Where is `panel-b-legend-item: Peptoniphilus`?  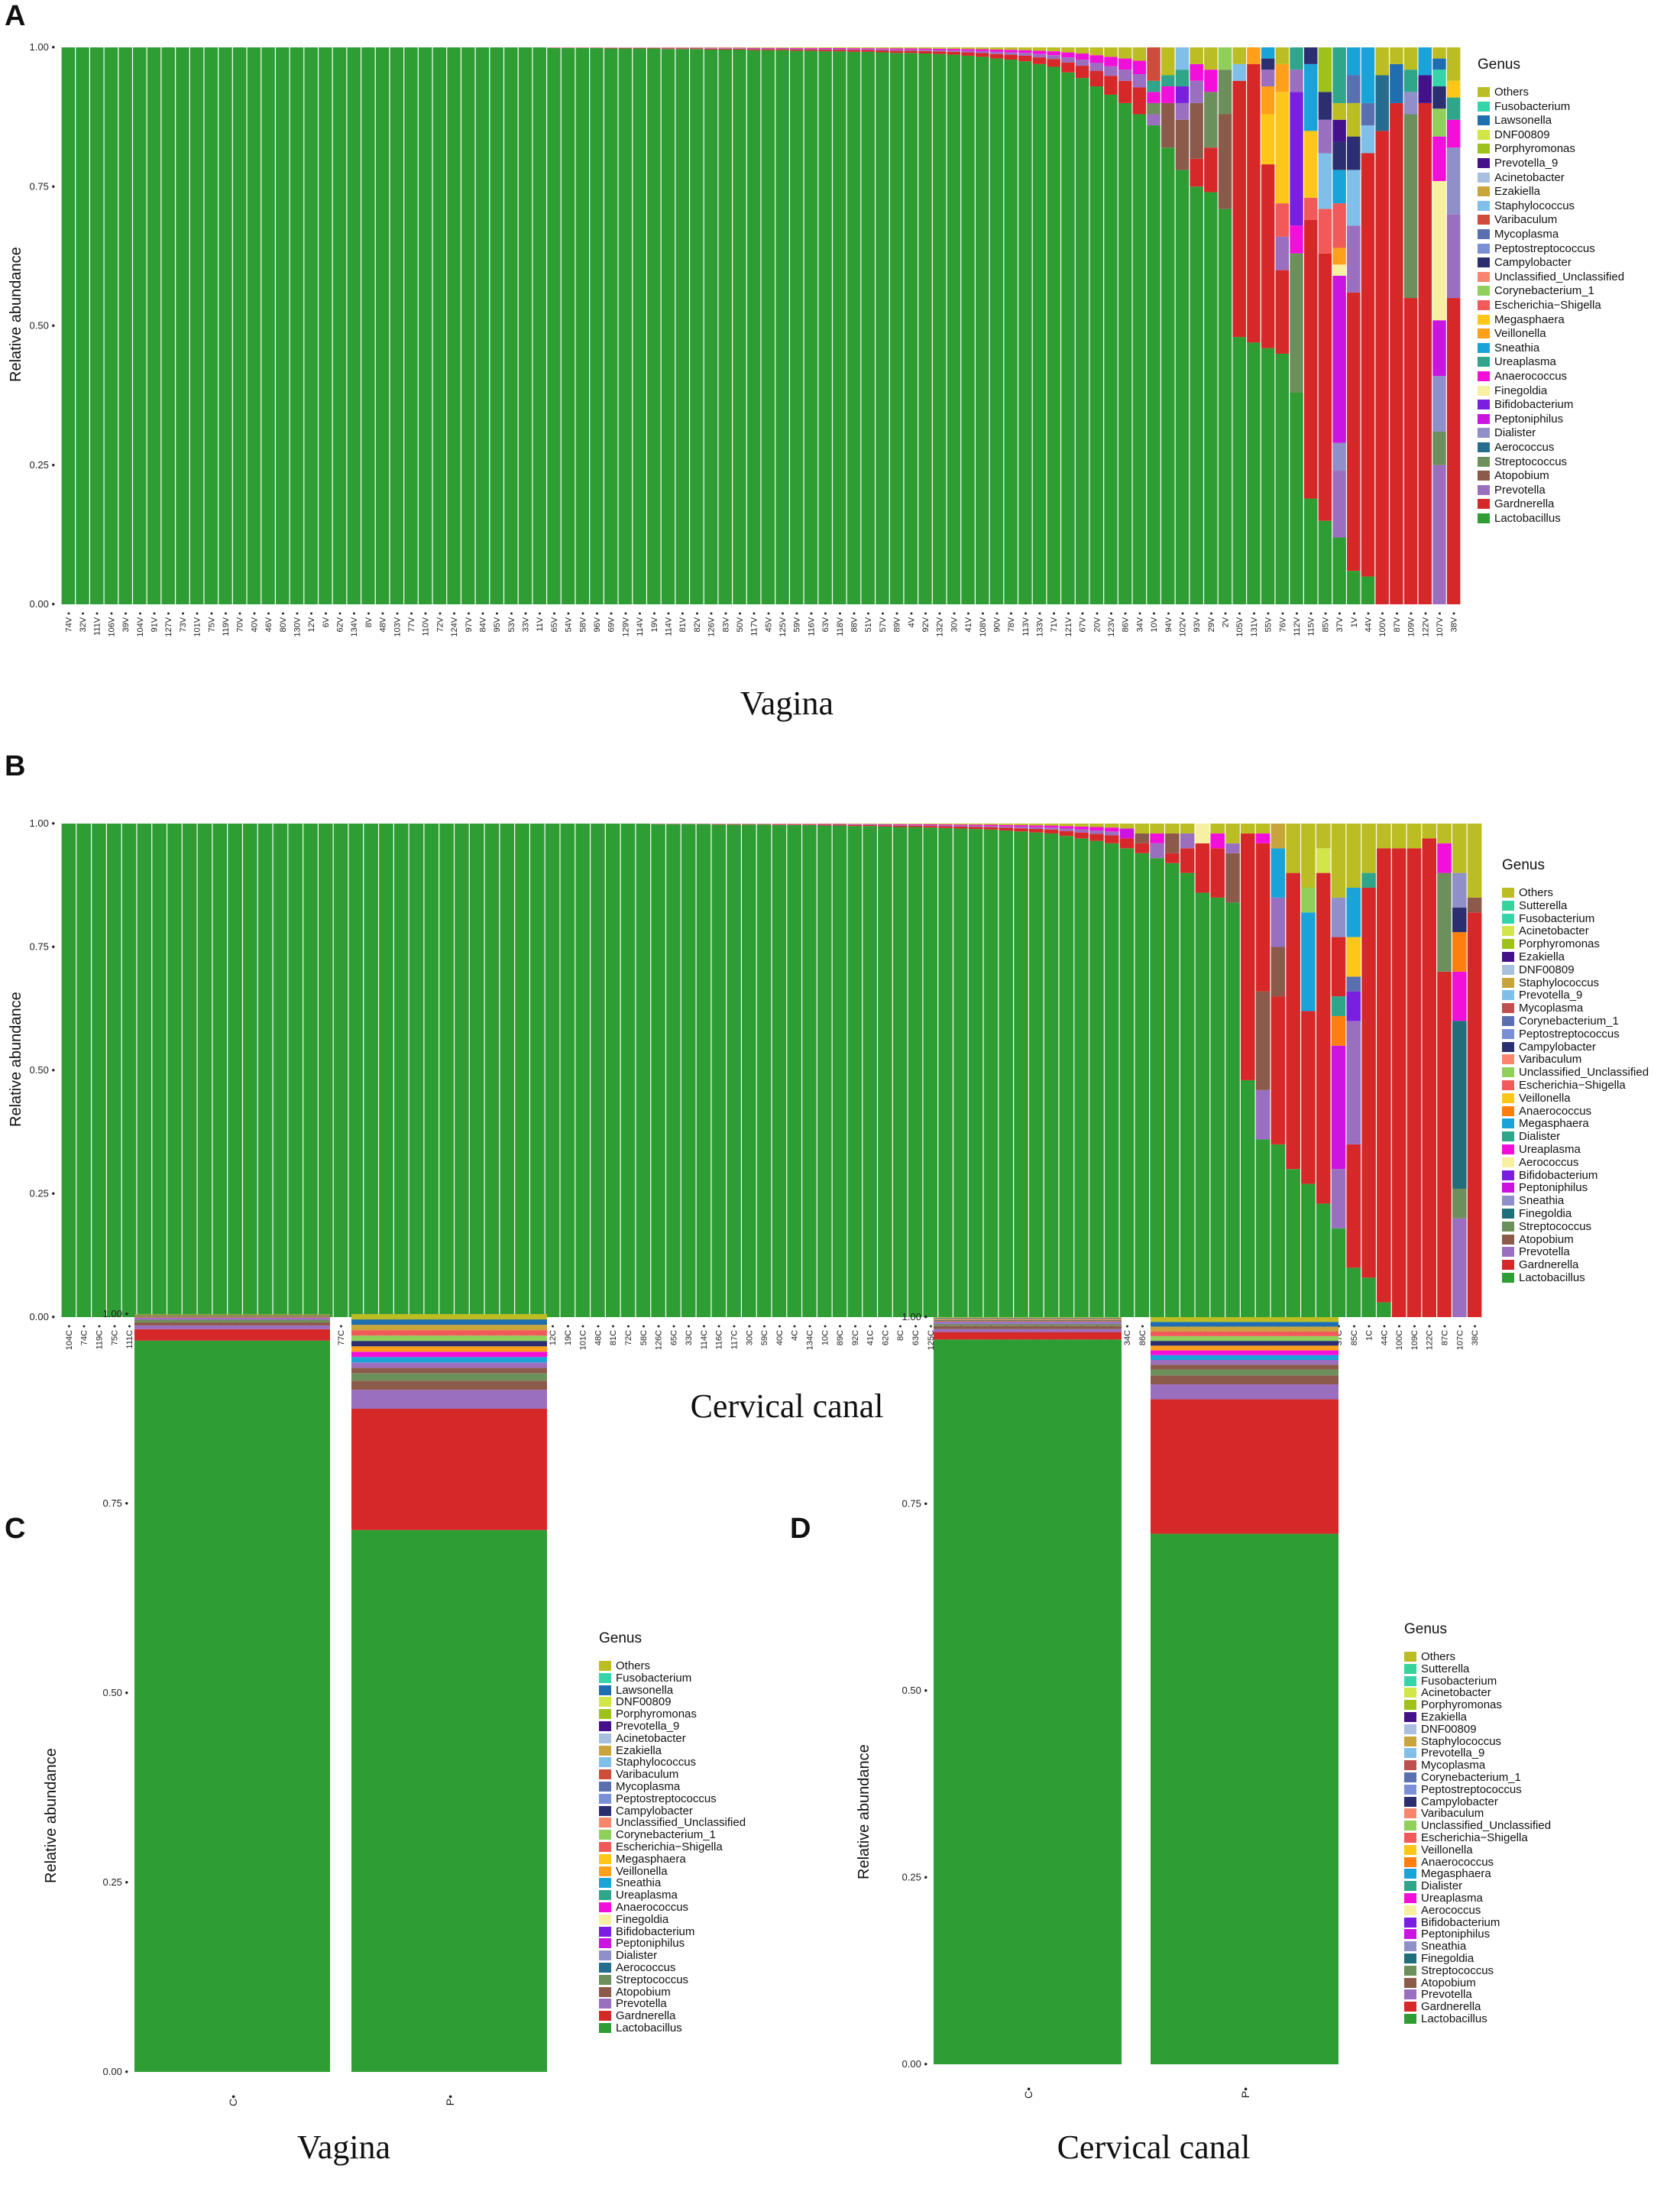
panel-b-legend-item: Peptoniphilus is located at coordinates (1545, 1187).